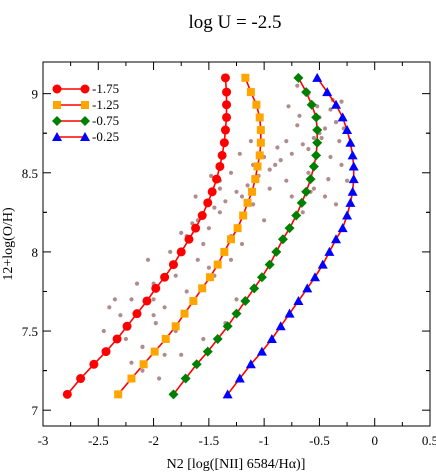  I want to click on legend-item: -0.25, so click(85, 136).